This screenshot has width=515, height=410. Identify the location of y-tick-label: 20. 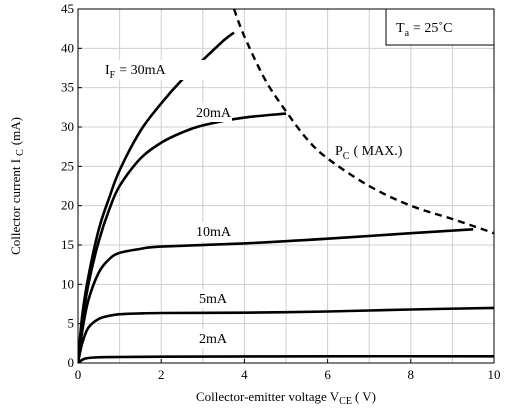
(67, 205).